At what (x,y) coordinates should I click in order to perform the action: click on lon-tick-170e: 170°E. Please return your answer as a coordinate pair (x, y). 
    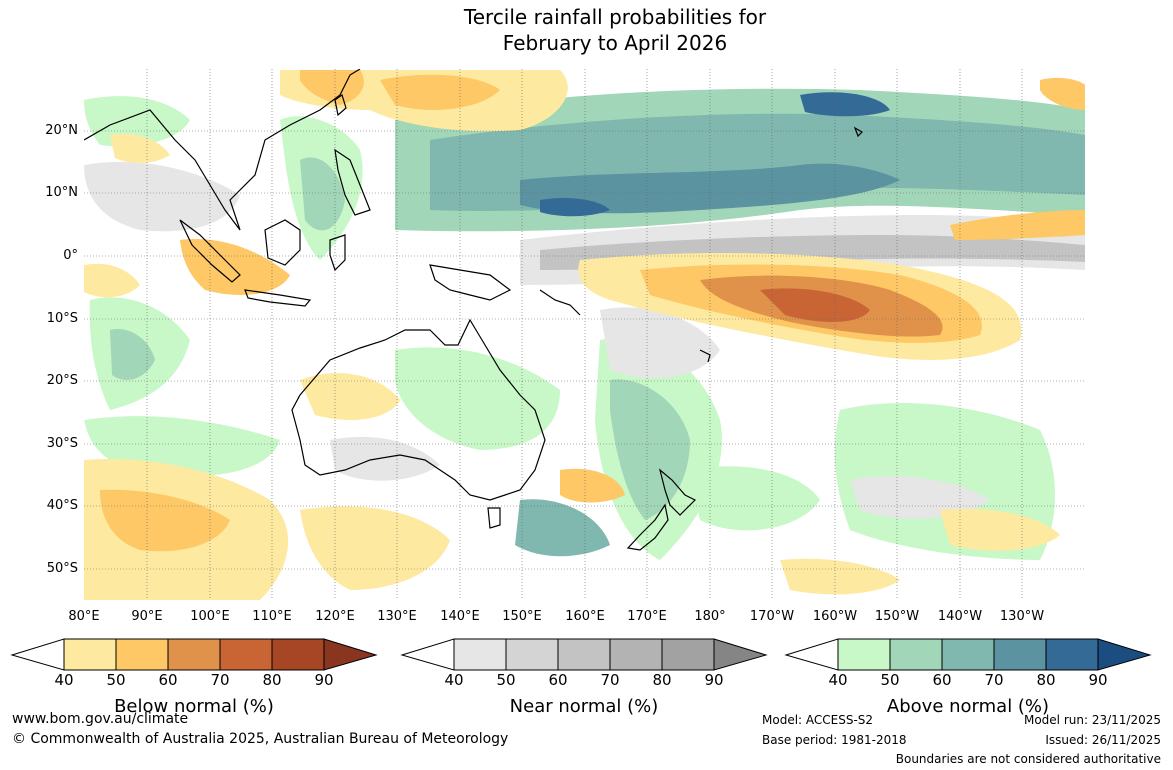
    Looking at the image, I should click on (647, 616).